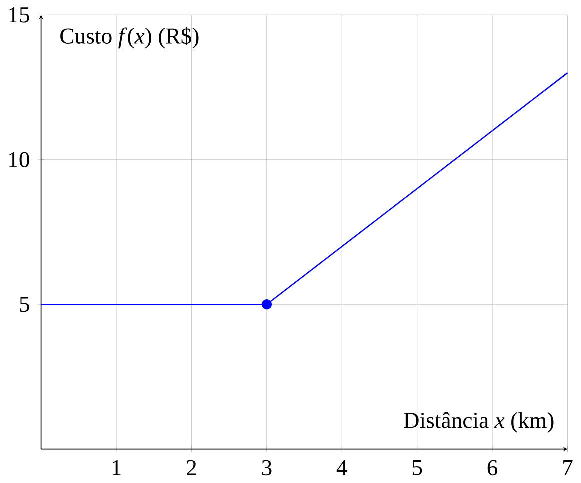 Image resolution: width=581 pixels, height=483 pixels. I want to click on x-tick-label: 7, so click(568, 468).